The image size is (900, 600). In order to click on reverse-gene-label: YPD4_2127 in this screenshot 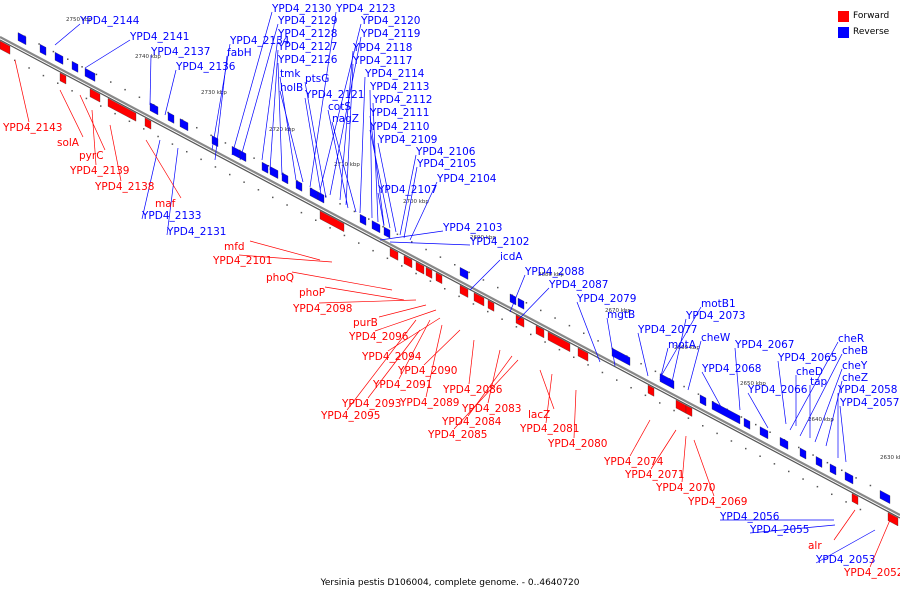, I will do `click(307, 47)`.